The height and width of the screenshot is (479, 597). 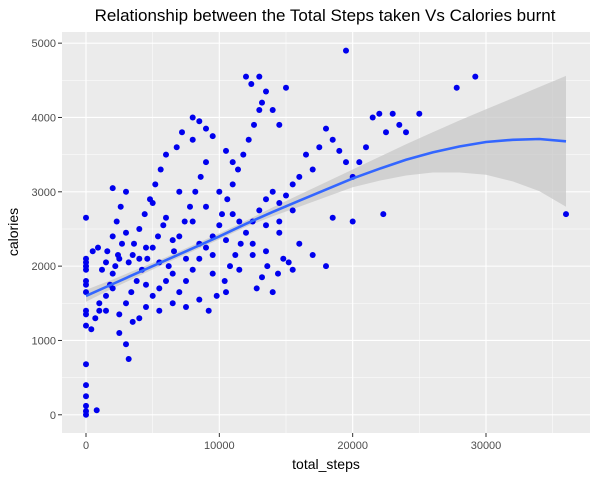 I want to click on x-tick-label: 20000, so click(x=352, y=446).